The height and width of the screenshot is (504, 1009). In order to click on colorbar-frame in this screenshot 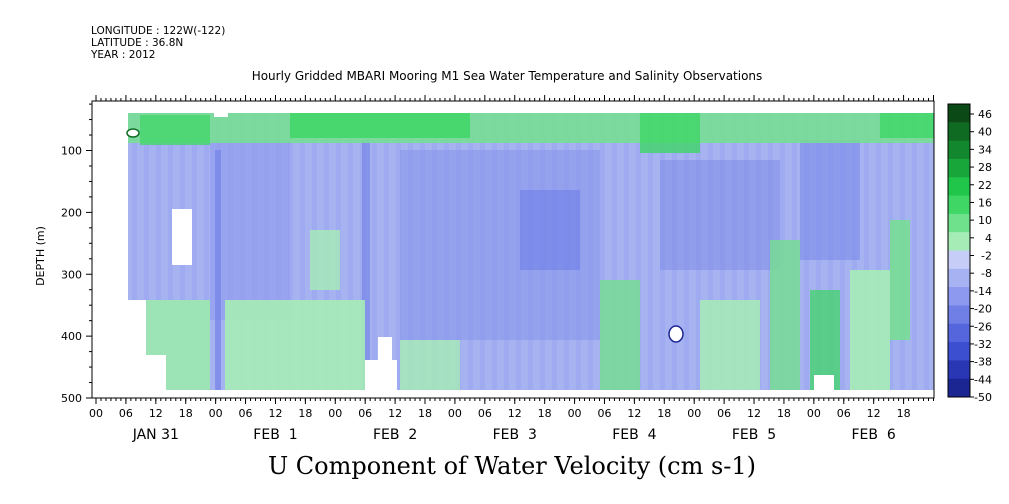, I will do `click(959, 250)`.